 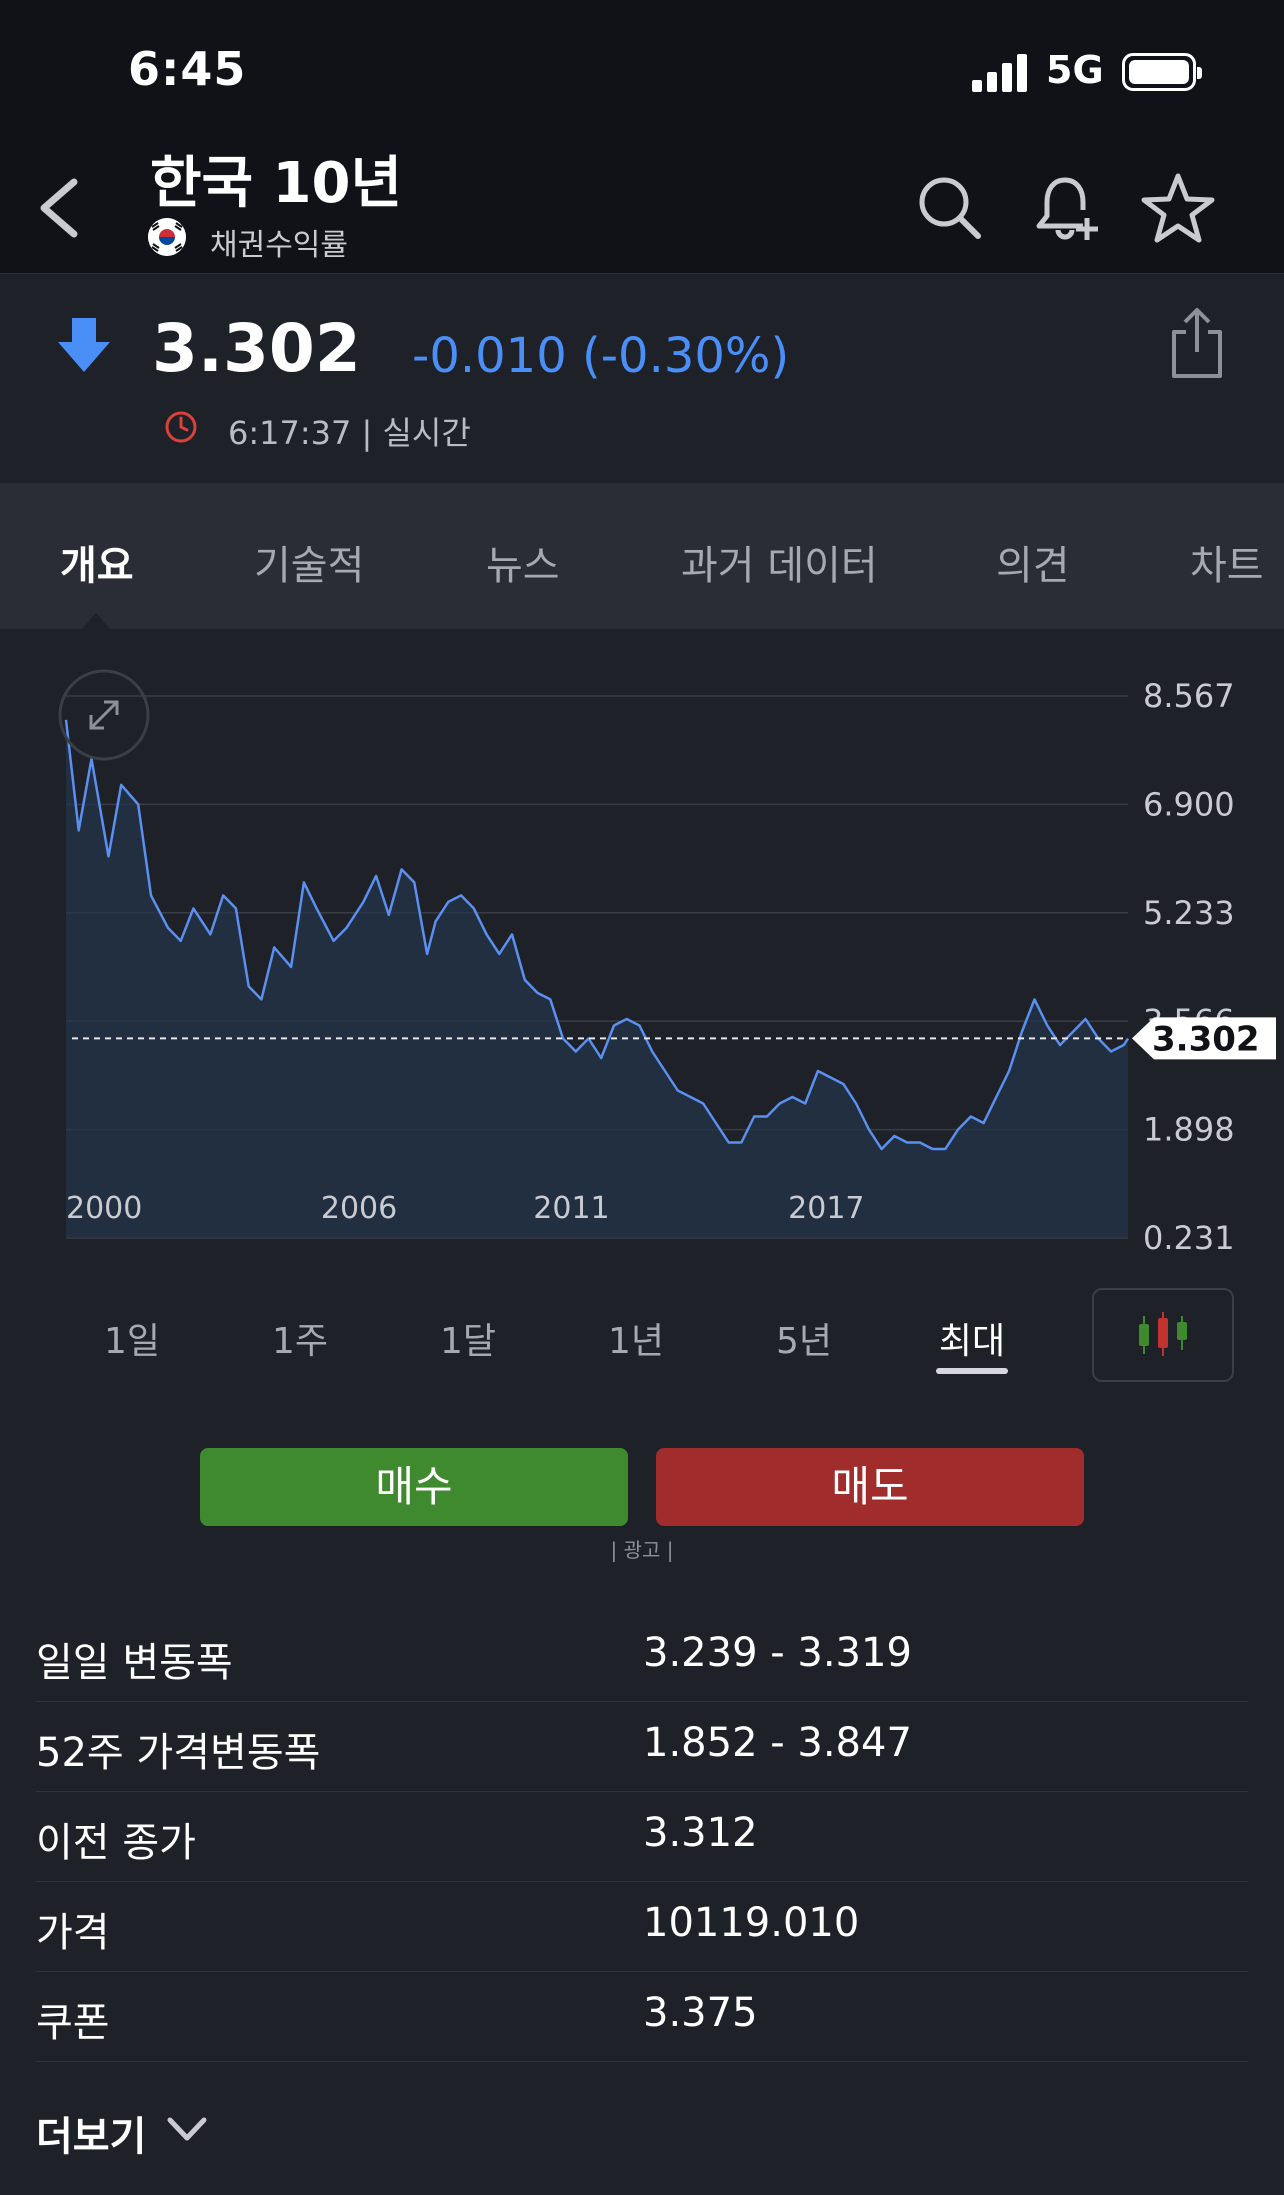 I want to click on stat-value: 3.375, so click(x=700, y=2013).